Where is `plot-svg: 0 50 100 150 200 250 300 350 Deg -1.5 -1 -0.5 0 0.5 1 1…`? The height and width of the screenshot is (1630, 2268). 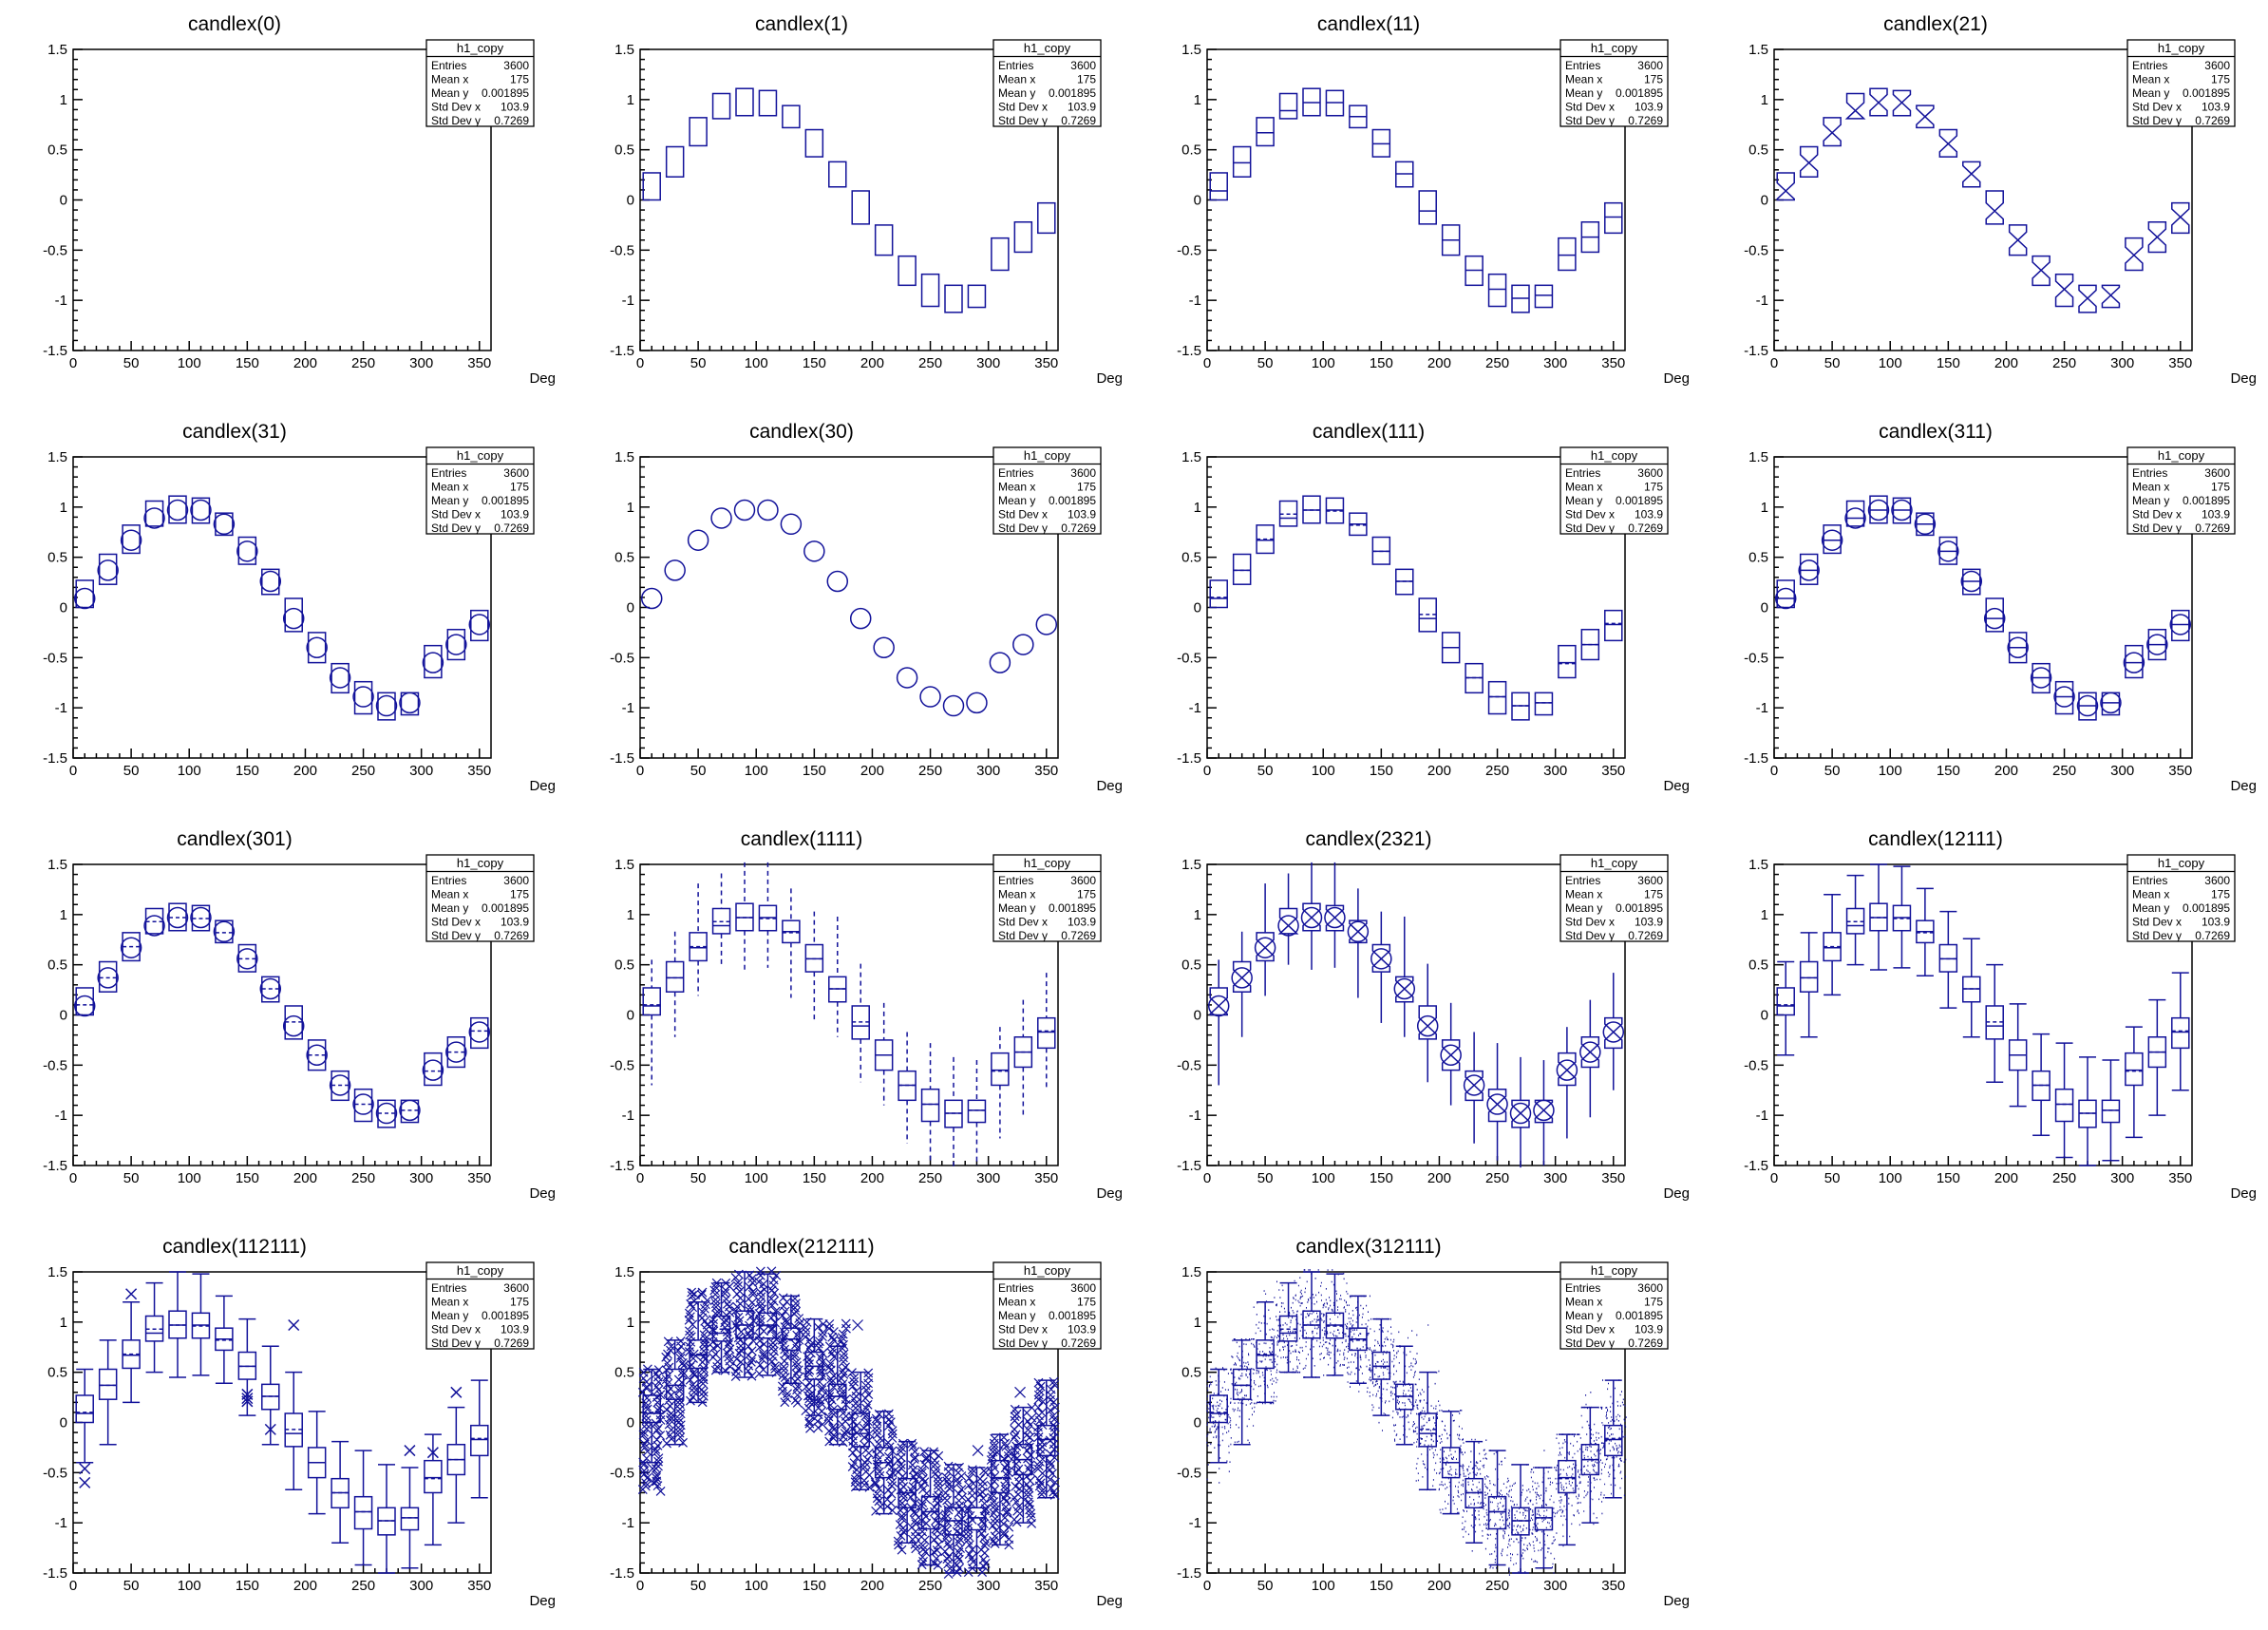 plot-svg: 0 50 100 150 200 250 300 350 Deg -1.5 -1 -0.5 0 0.5 1 1… is located at coordinates (867, 1015).